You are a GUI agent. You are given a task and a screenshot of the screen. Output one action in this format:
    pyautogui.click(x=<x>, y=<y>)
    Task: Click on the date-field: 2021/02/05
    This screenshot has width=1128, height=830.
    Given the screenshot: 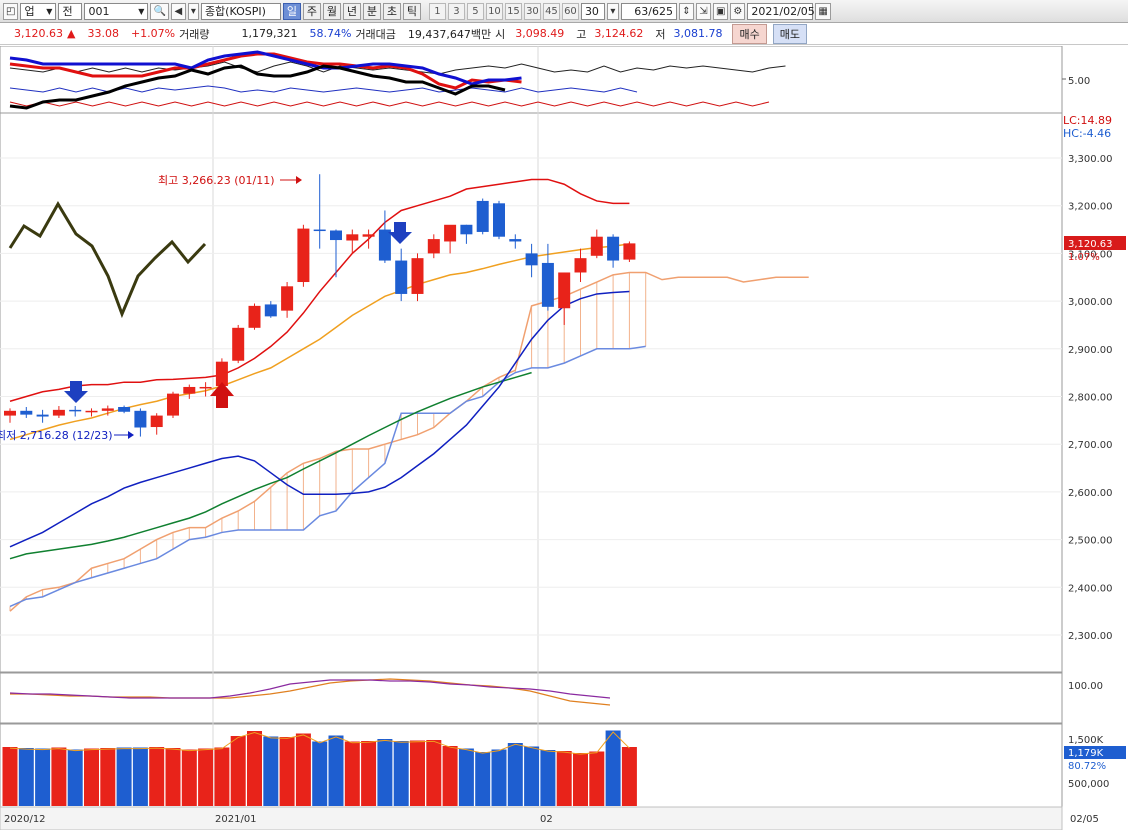 What is the action you would take?
    pyautogui.click(x=781, y=11)
    